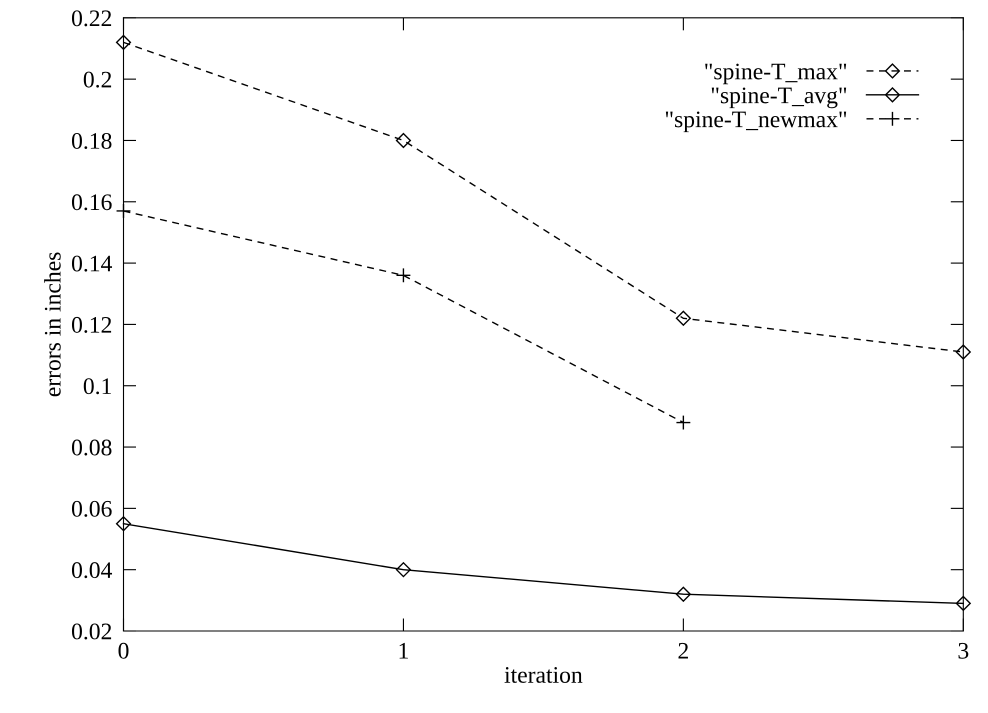 The width and height of the screenshot is (988, 713). Describe the element at coordinates (756, 121) in the screenshot. I see `legend-label: "spine-T_newmax"` at that location.